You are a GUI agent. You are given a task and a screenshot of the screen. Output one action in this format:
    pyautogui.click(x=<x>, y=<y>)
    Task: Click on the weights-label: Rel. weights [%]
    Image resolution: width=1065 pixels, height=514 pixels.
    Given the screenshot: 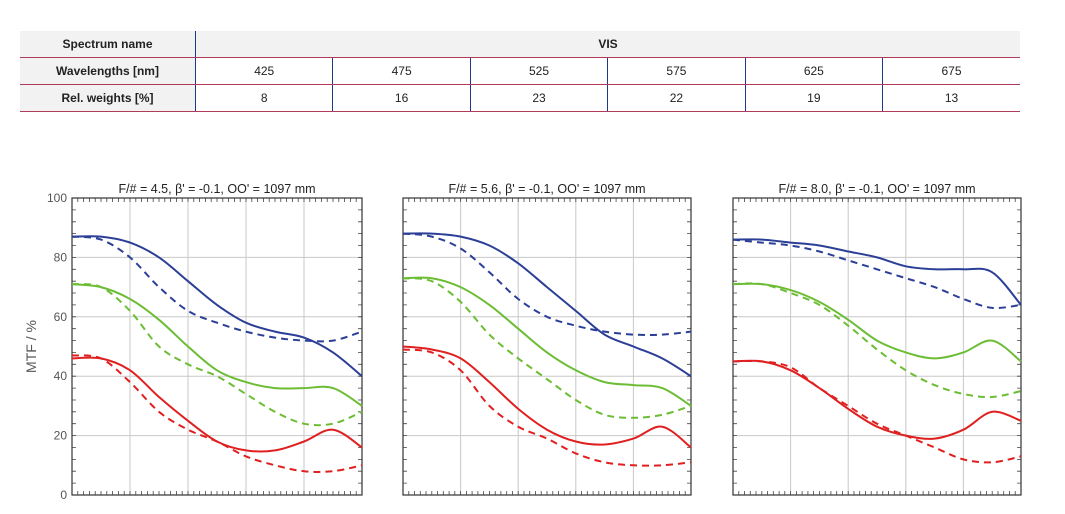 What is the action you would take?
    pyautogui.click(x=108, y=98)
    